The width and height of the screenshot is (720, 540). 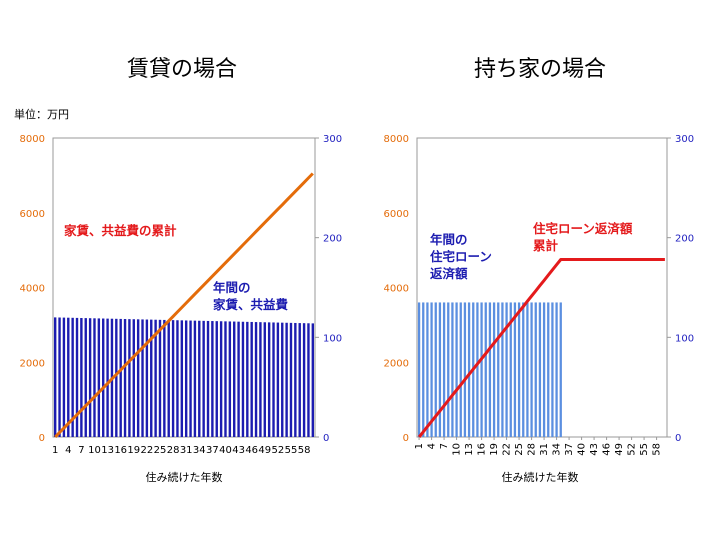 What do you see at coordinates (251, 304) in the screenshot?
I see `annotation-line: 家賃、共益費` at bounding box center [251, 304].